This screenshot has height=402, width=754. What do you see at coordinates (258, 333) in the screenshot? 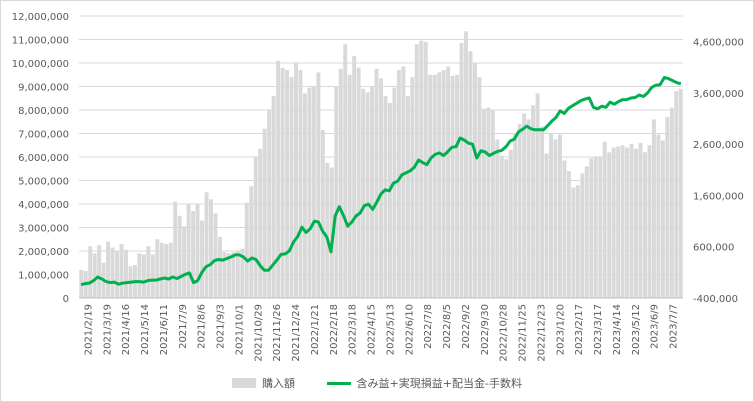
I see `x-tick-label: 2021/10/29` at bounding box center [258, 333].